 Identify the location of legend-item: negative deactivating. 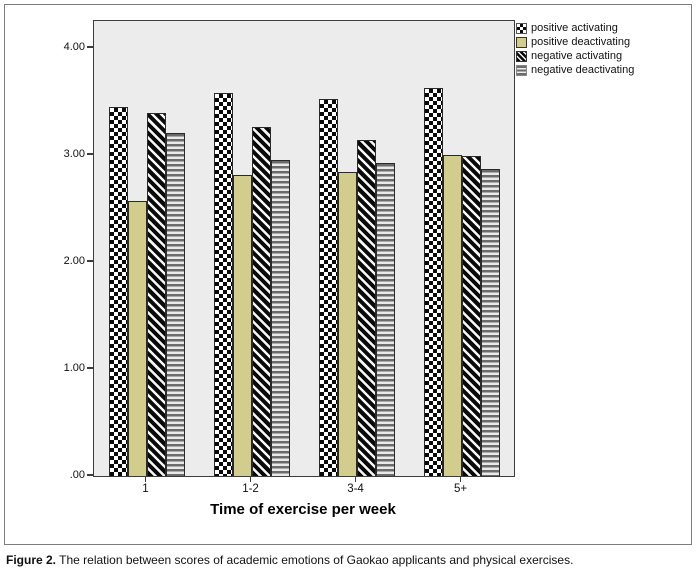
(575, 70).